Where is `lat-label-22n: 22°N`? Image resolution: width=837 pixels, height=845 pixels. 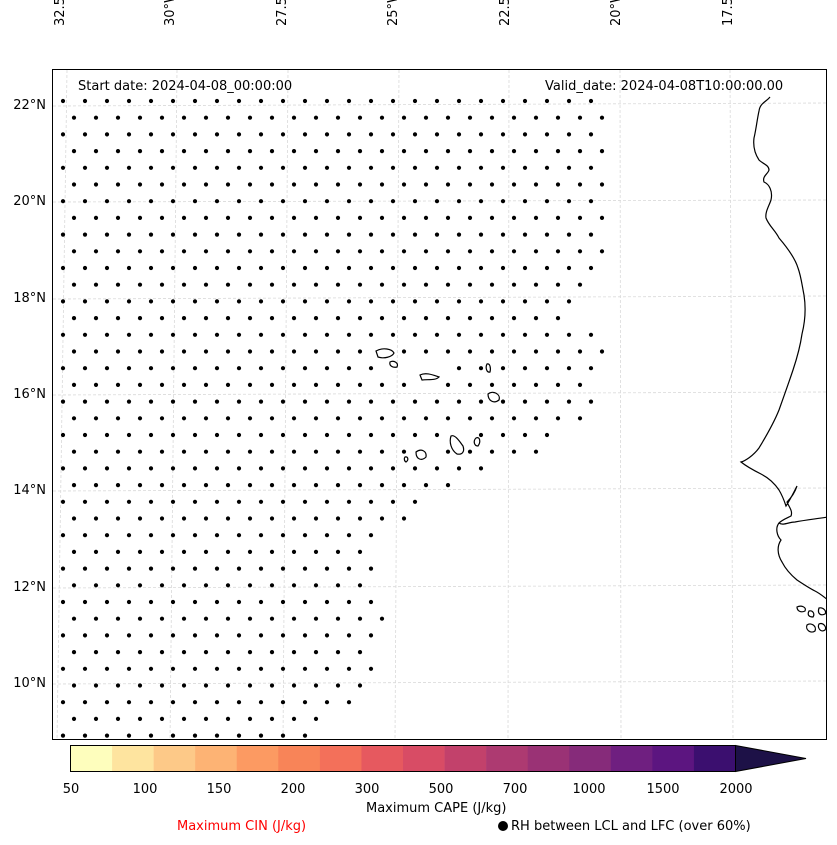 lat-label-22n: 22°N is located at coordinates (29, 105).